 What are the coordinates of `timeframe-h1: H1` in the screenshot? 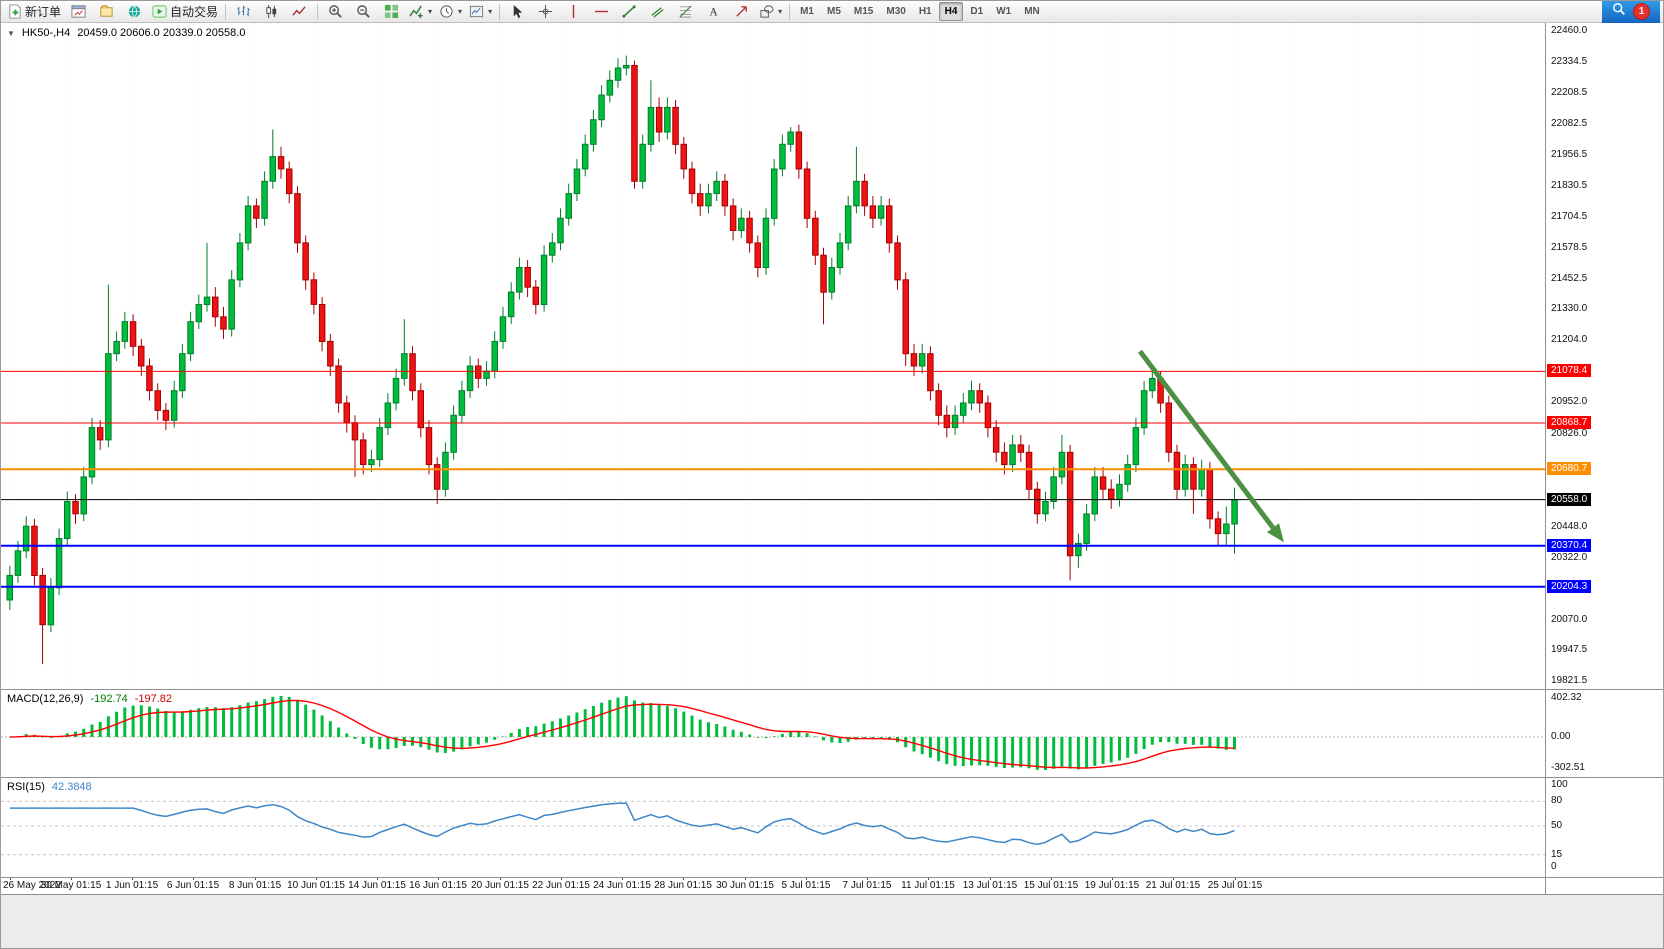 It's located at (925, 11).